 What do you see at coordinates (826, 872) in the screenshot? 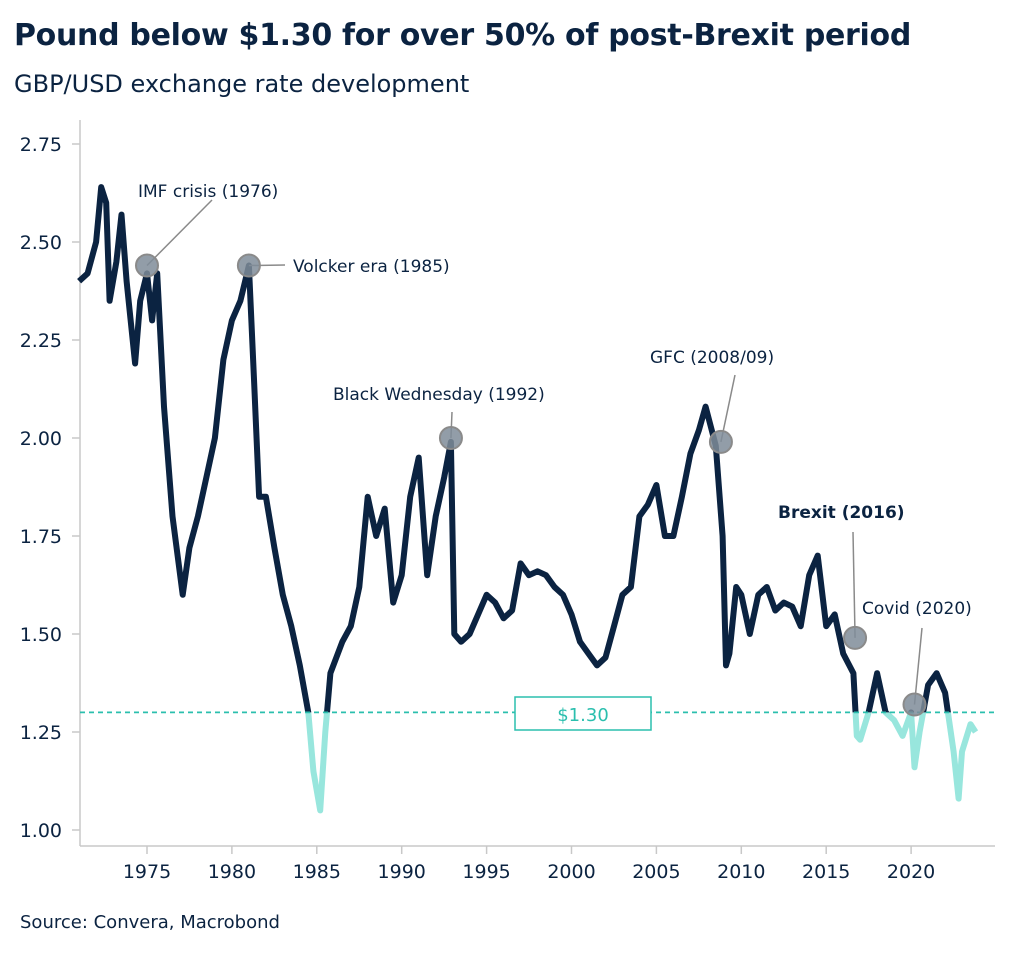
I see `x-tick-label: 2015` at bounding box center [826, 872].